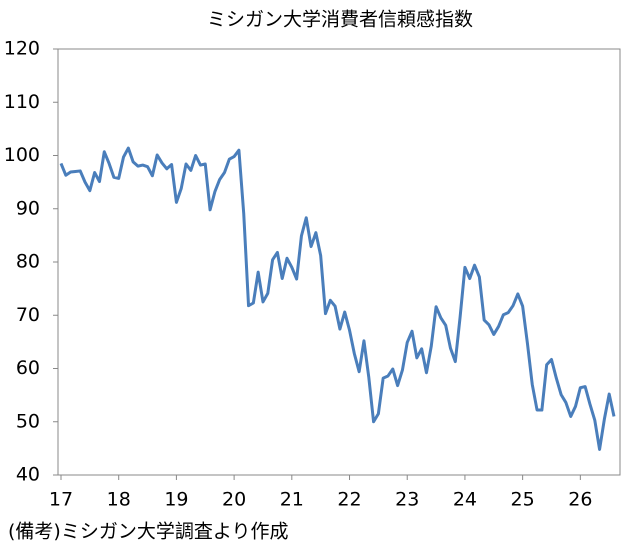 The width and height of the screenshot is (626, 555). Describe the element at coordinates (465, 500) in the screenshot. I see `x-tick-label: 24` at that location.